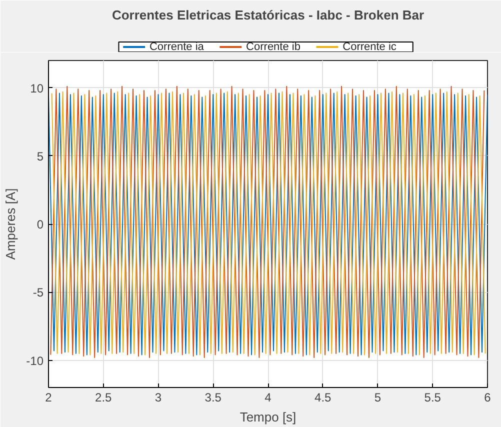 This screenshot has height=427, width=501. I want to click on y-tick-label: -10, so click(35, 361).